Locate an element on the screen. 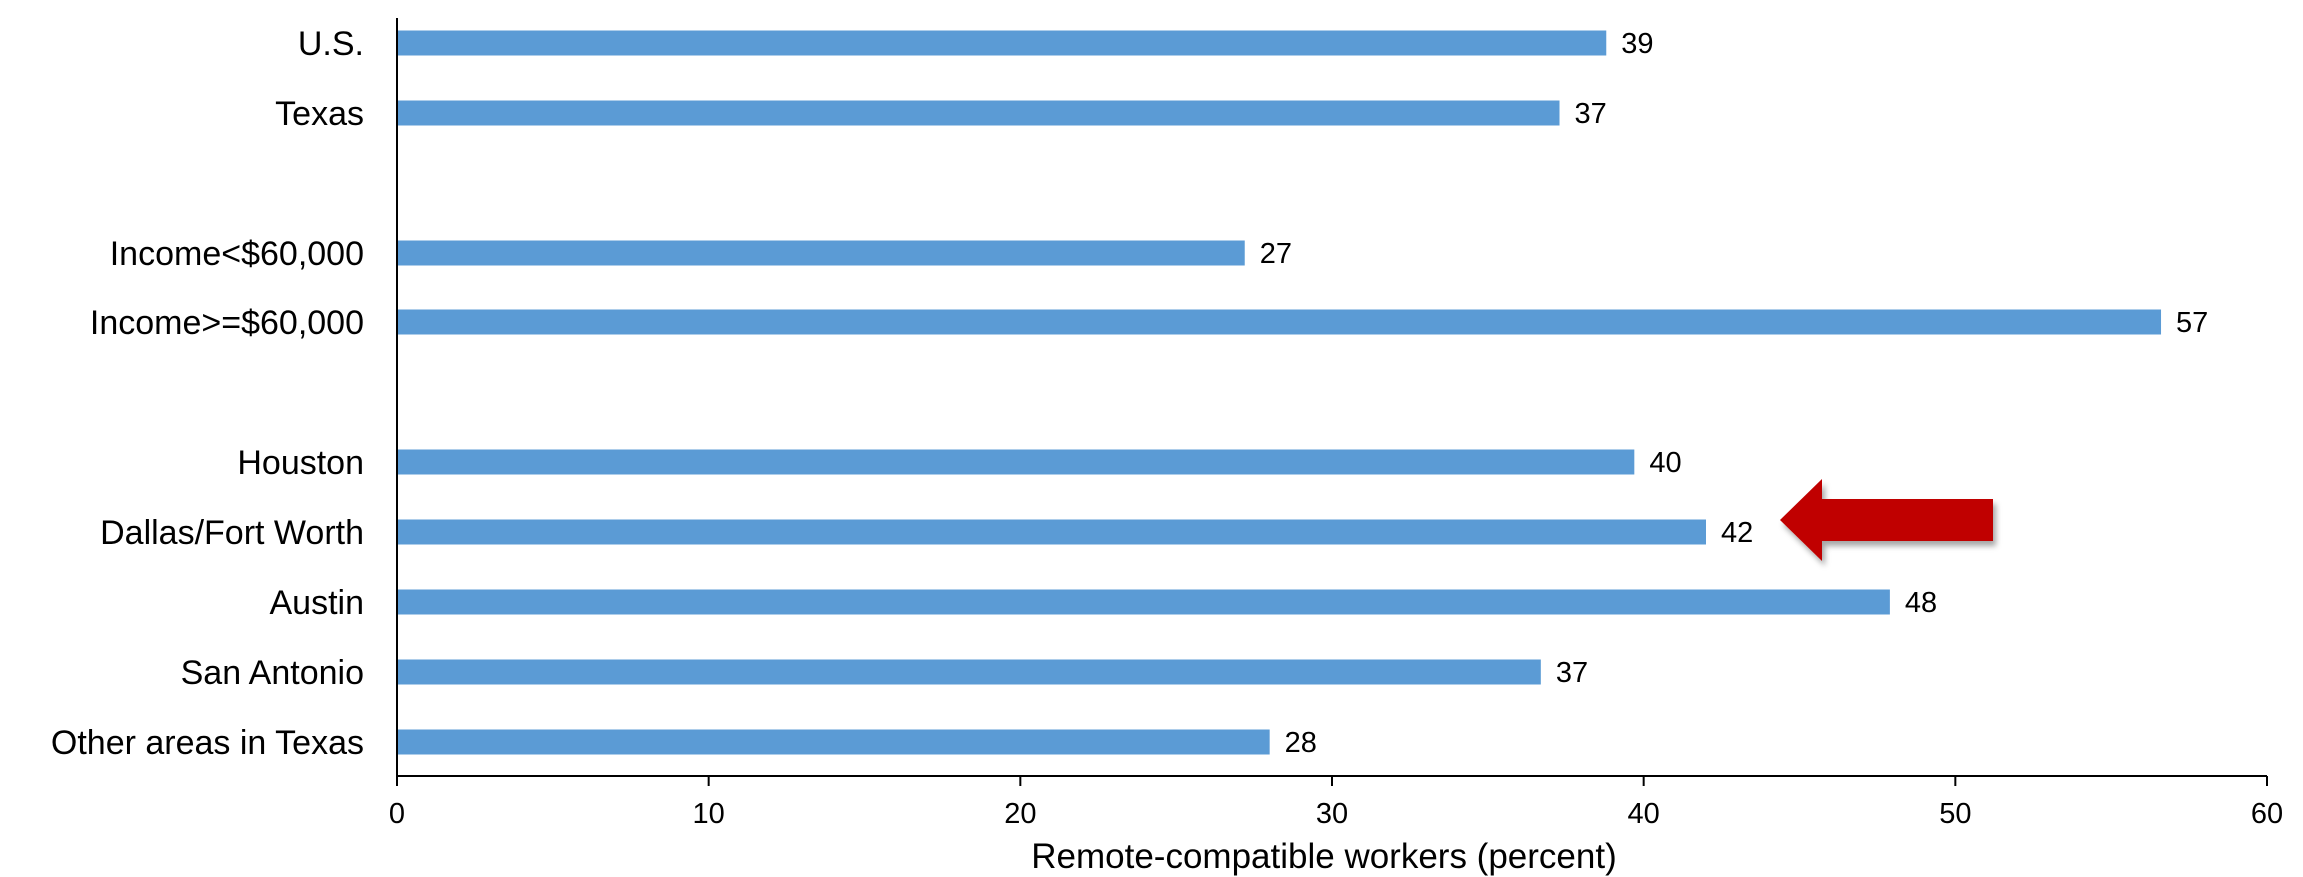 The image size is (2303, 877). bar-san-antonio is located at coordinates (969, 672).